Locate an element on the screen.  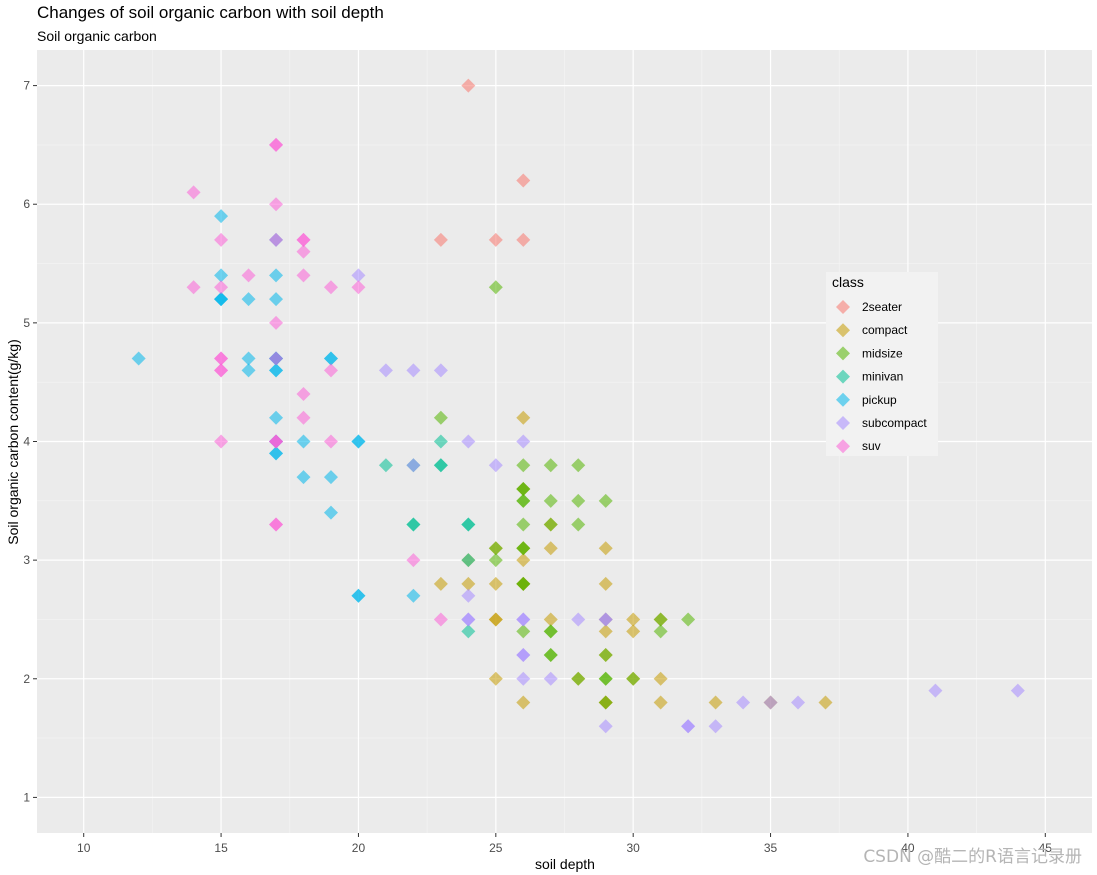
y-tick-label: 3 is located at coordinates (26, 560).